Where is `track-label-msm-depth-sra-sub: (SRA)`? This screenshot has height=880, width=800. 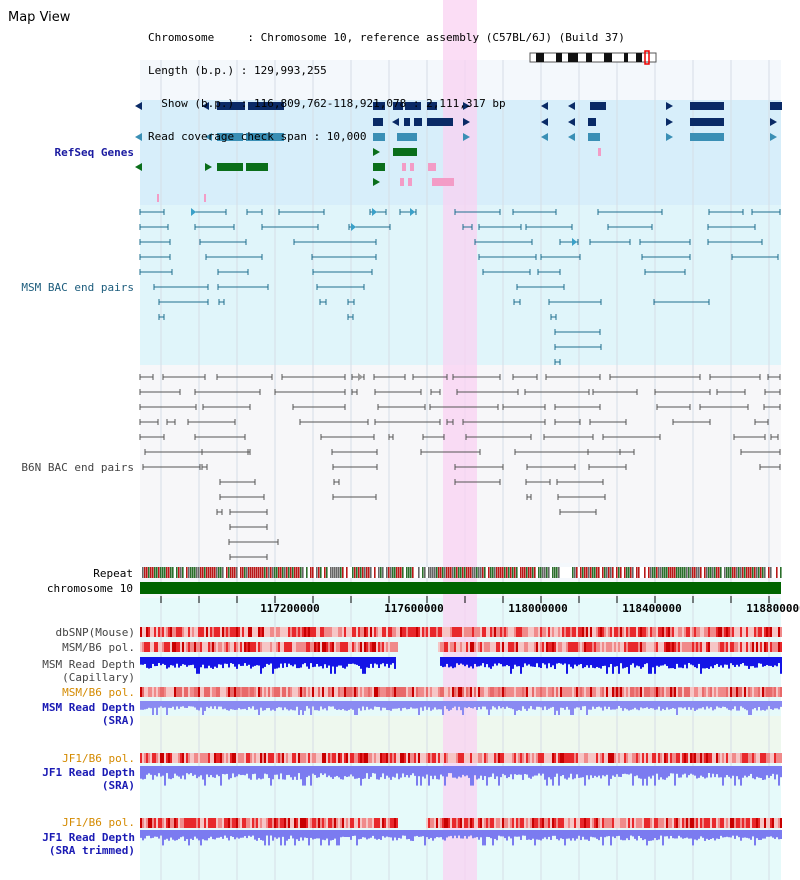 track-label-msm-depth-sra-sub: (SRA) is located at coordinates (118, 720).